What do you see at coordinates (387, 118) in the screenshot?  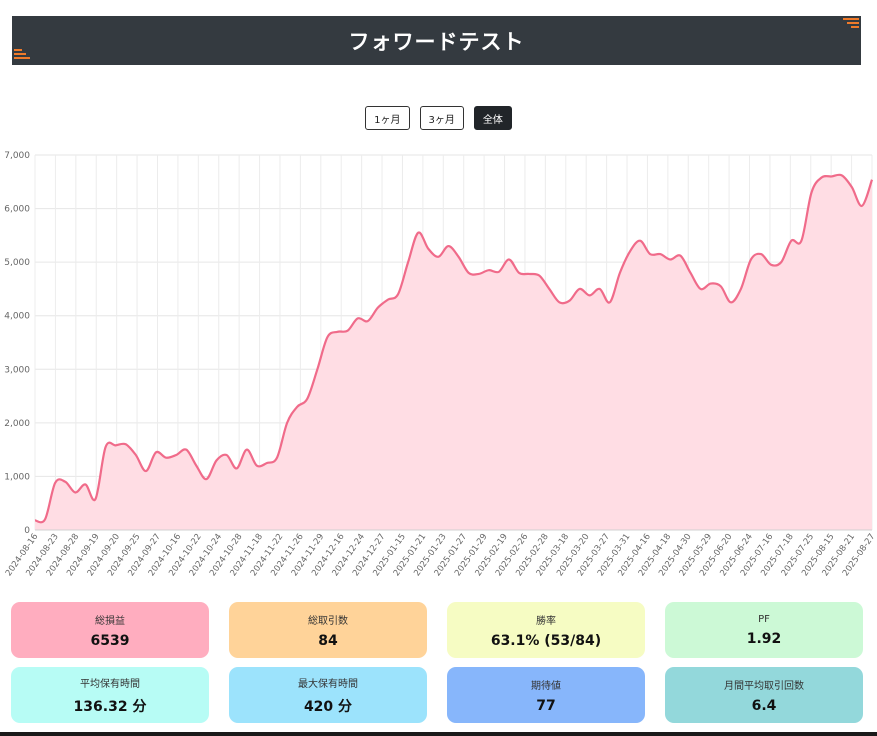 I see `range-1-month-button: 1ヶ月` at bounding box center [387, 118].